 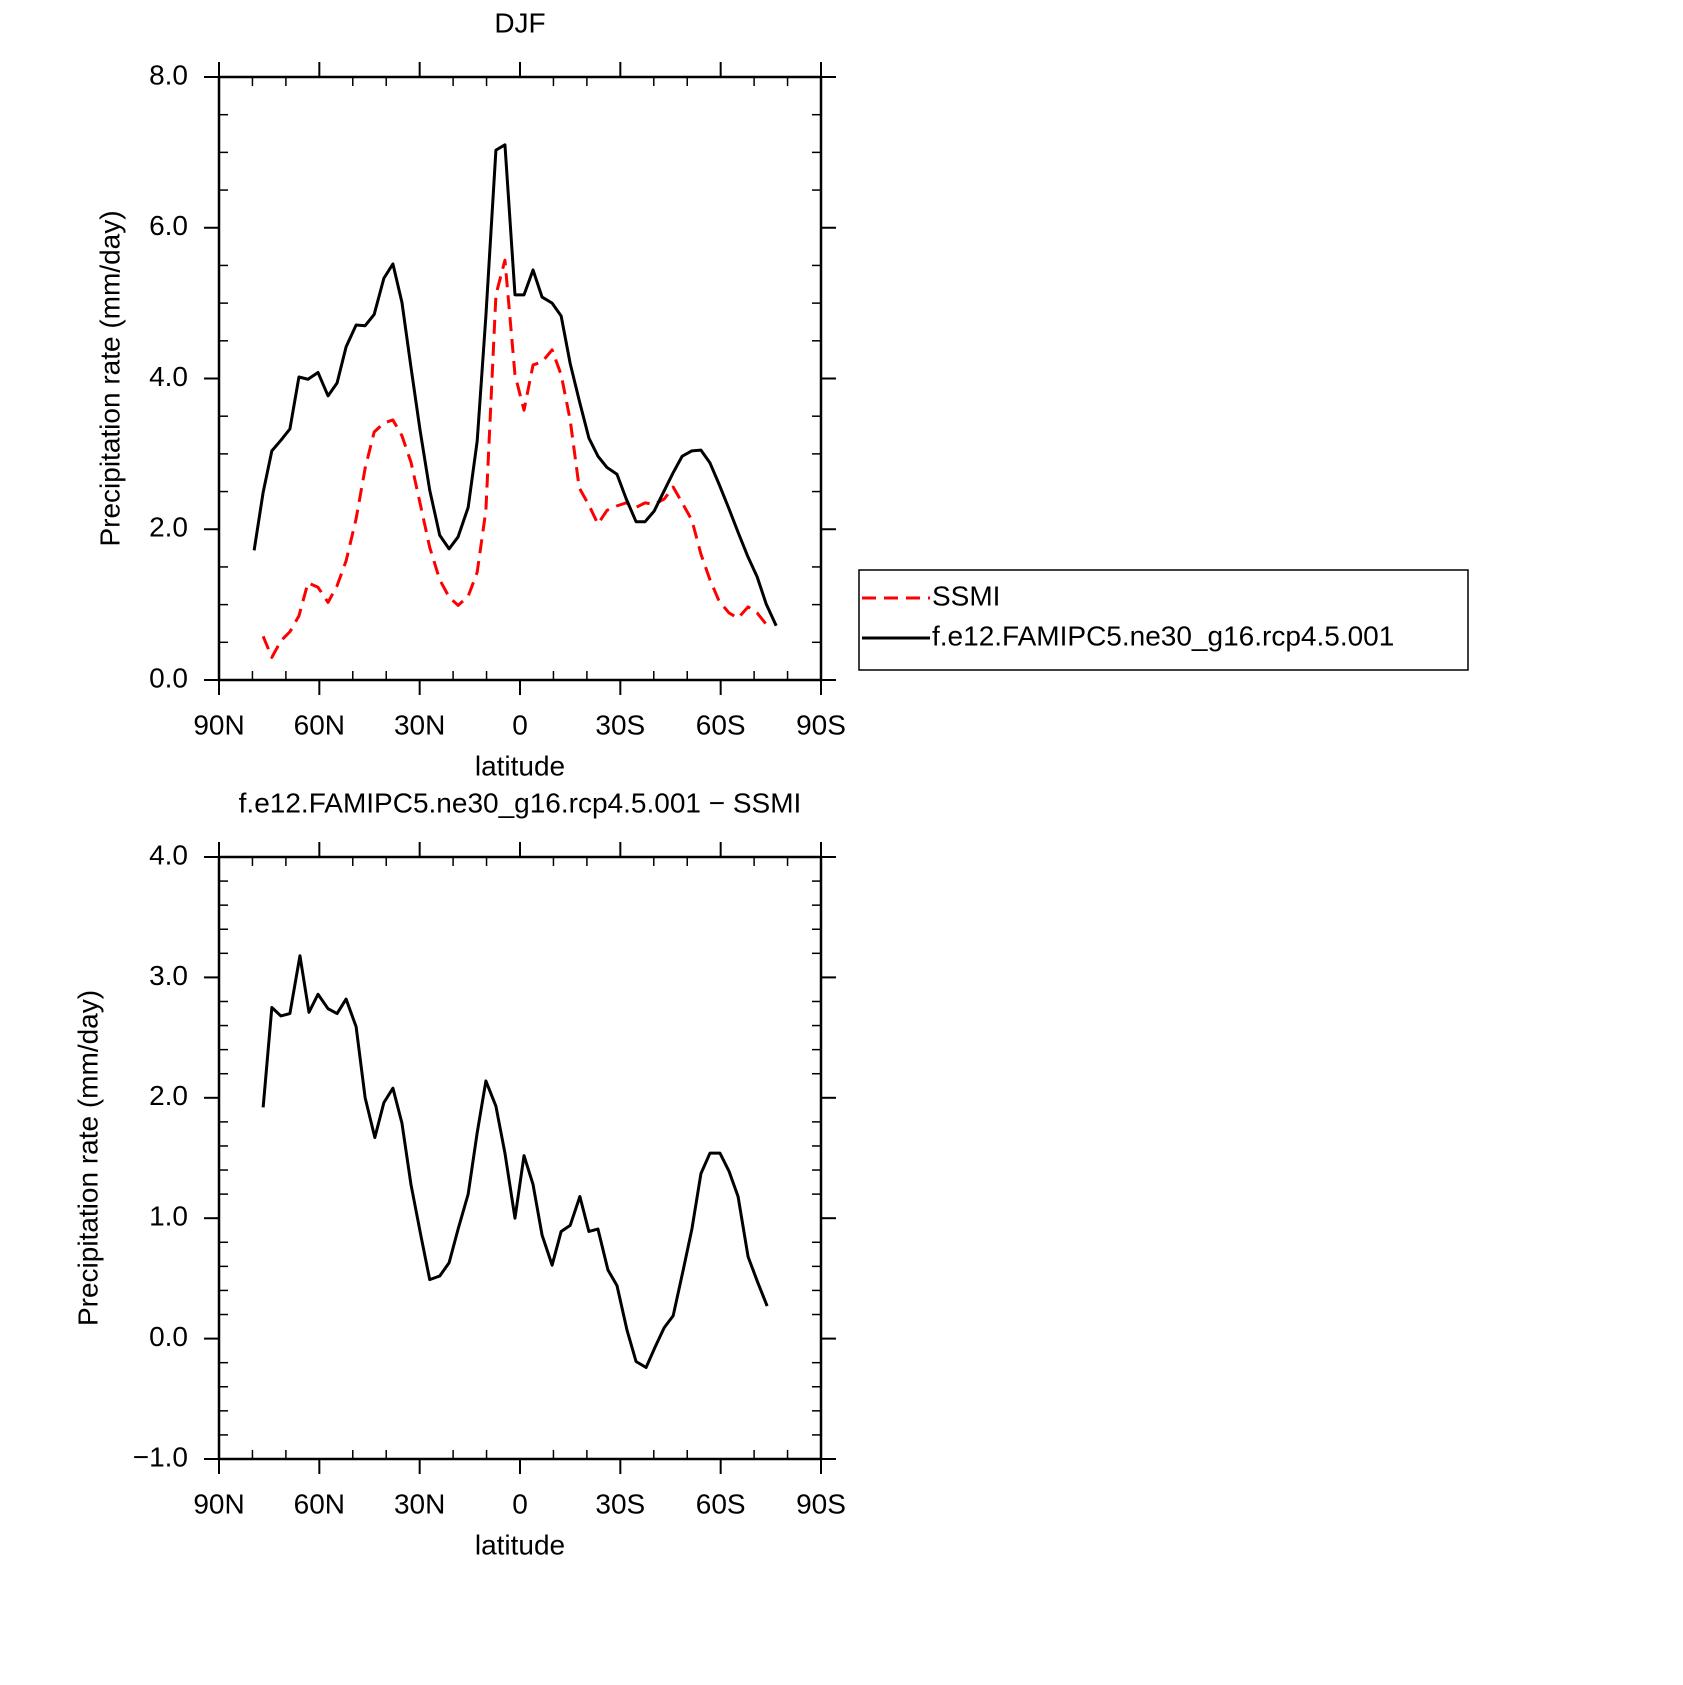 What do you see at coordinates (168, 975) in the screenshot?
I see `y-tick-label: 3.0` at bounding box center [168, 975].